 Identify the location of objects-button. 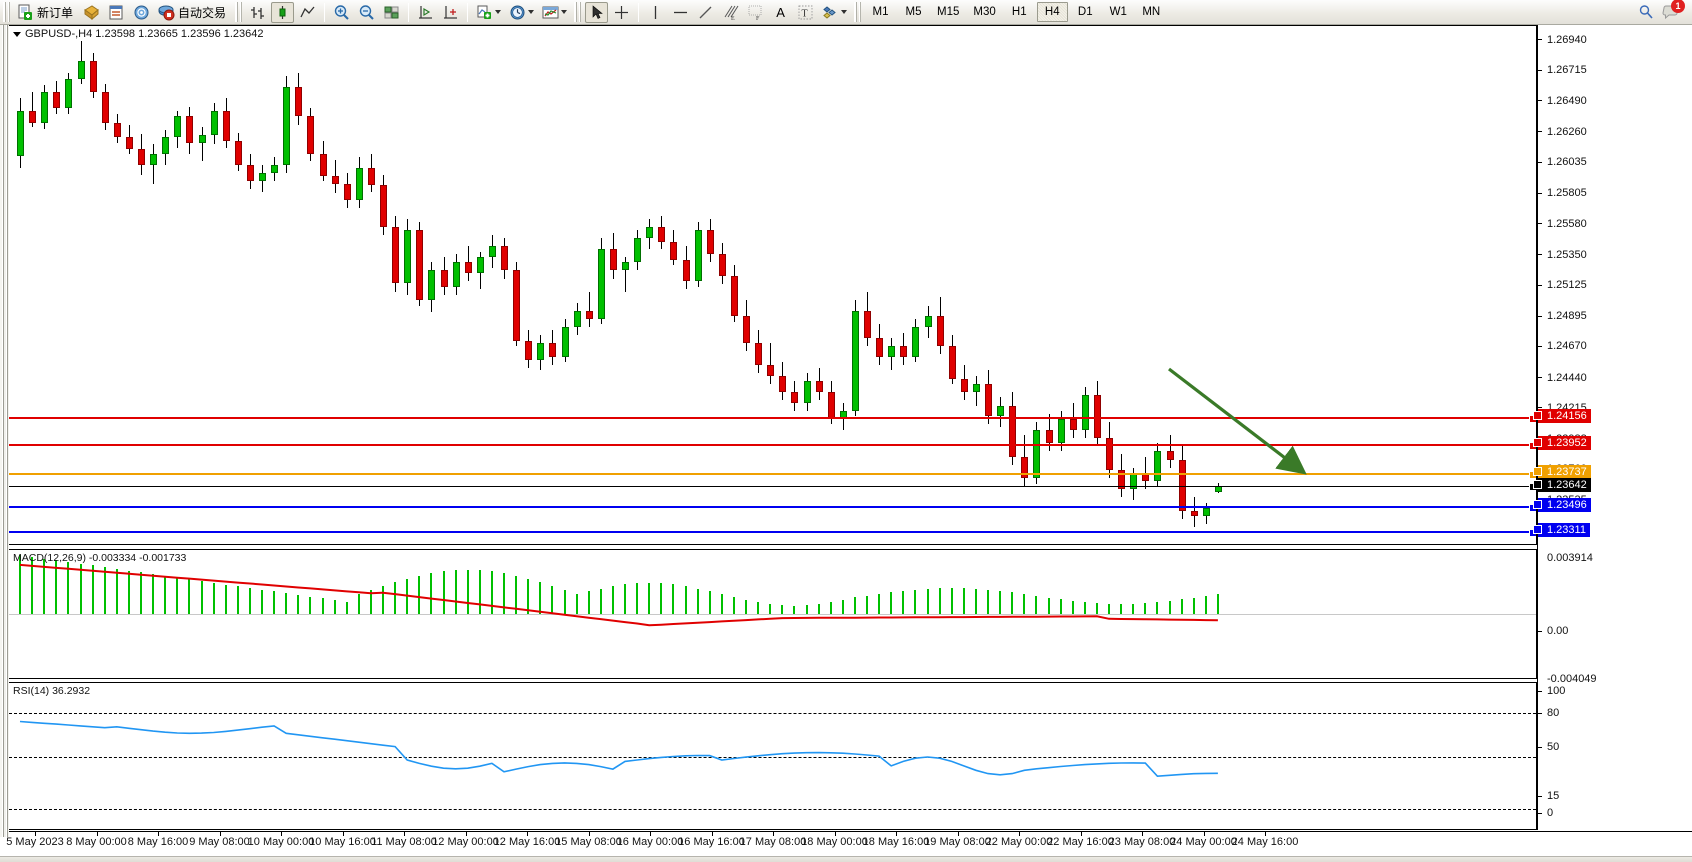
(834, 12).